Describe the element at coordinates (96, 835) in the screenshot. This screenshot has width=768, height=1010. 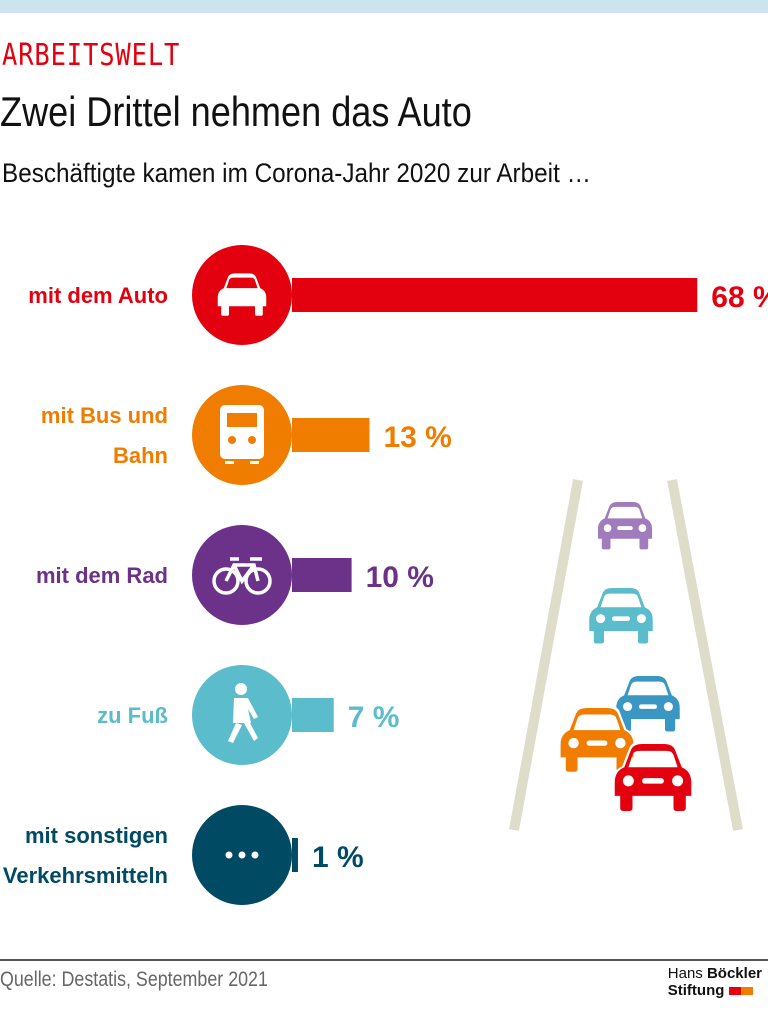
I see `category-label: mit sonstigen` at that location.